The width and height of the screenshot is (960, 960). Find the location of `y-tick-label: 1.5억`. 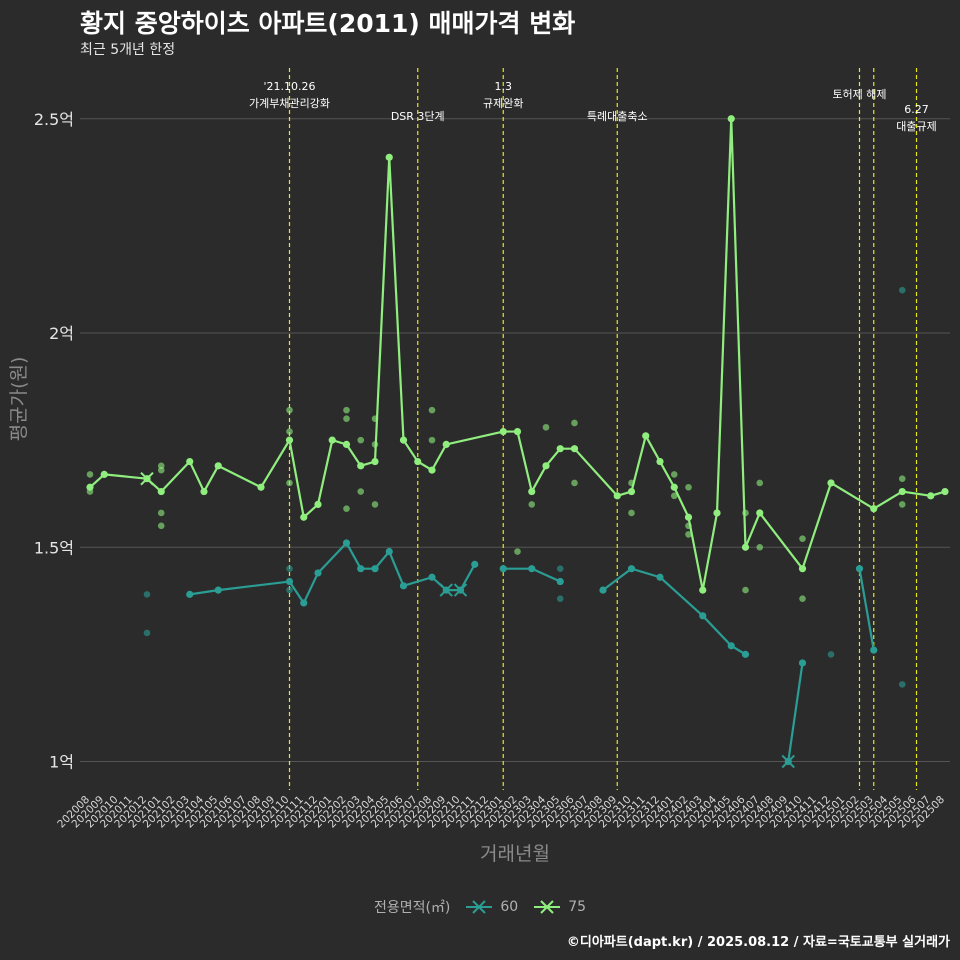

y-tick-label: 1.5억 is located at coordinates (54, 547).